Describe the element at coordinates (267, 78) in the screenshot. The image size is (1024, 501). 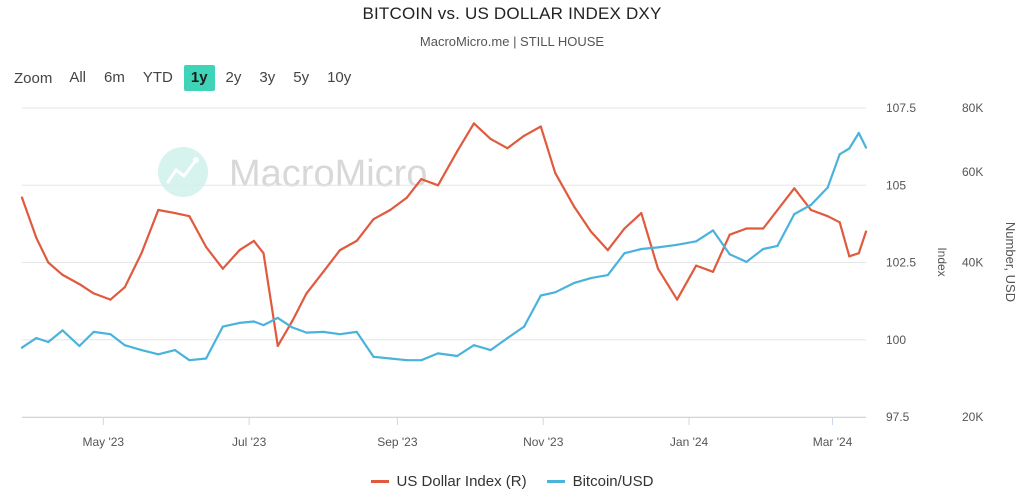
I see `zoom-3y-button: 3y` at that location.